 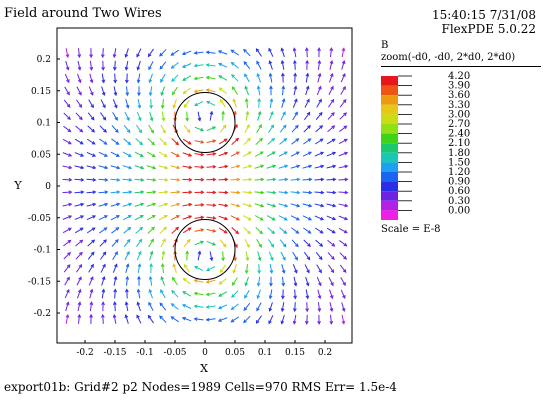 I want to click on x-tick-label: 0, so click(x=205, y=353).